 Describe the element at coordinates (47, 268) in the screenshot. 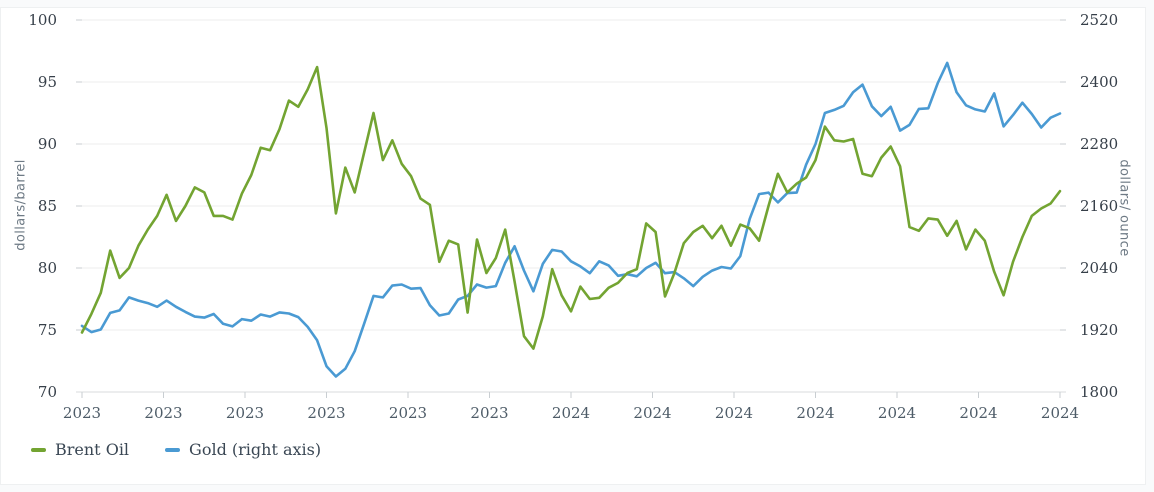

I see `left-axis-tick-label: 80` at that location.